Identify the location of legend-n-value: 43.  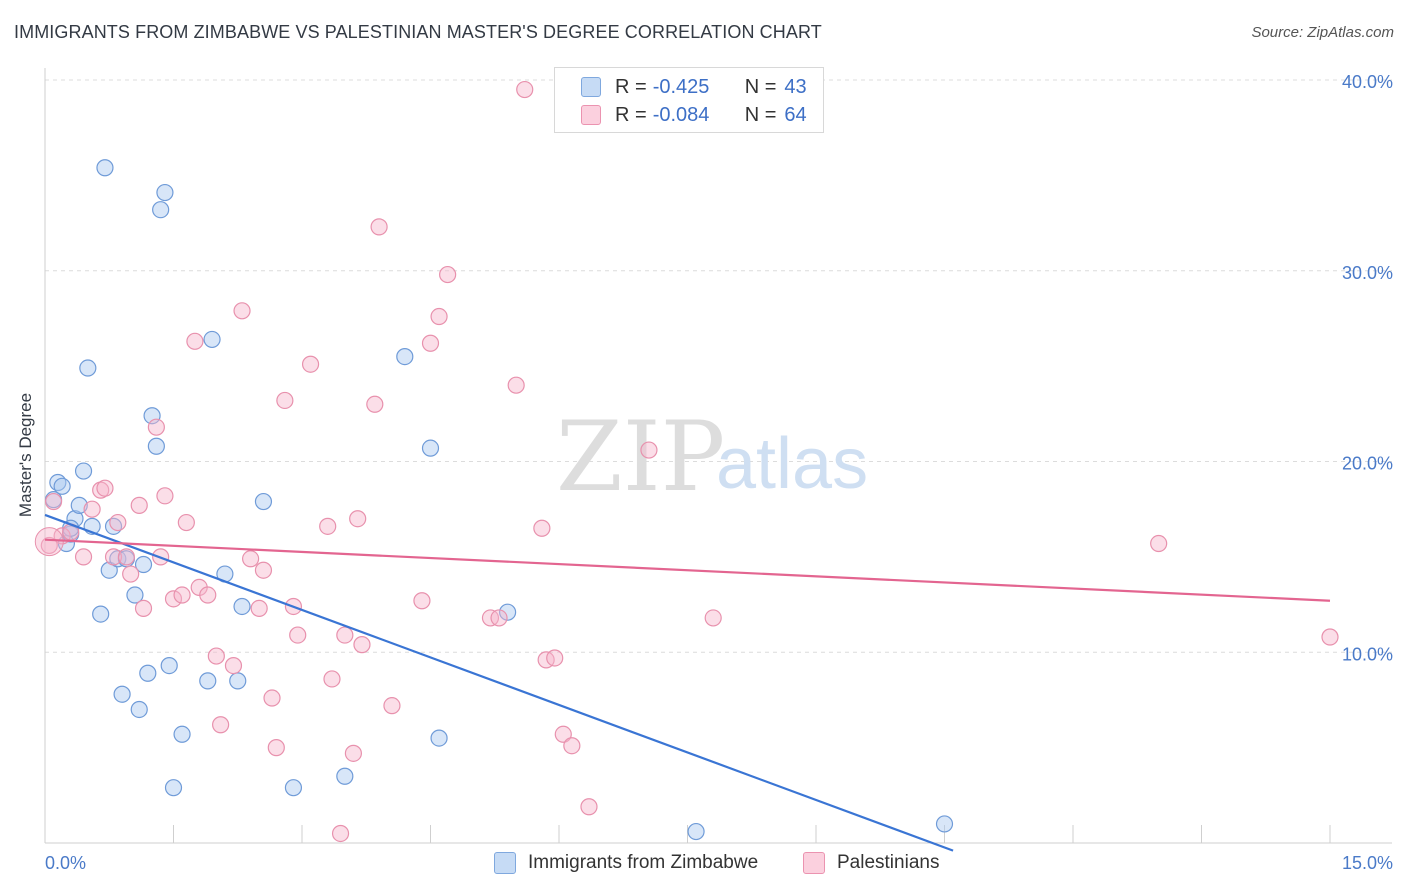
(795, 86).